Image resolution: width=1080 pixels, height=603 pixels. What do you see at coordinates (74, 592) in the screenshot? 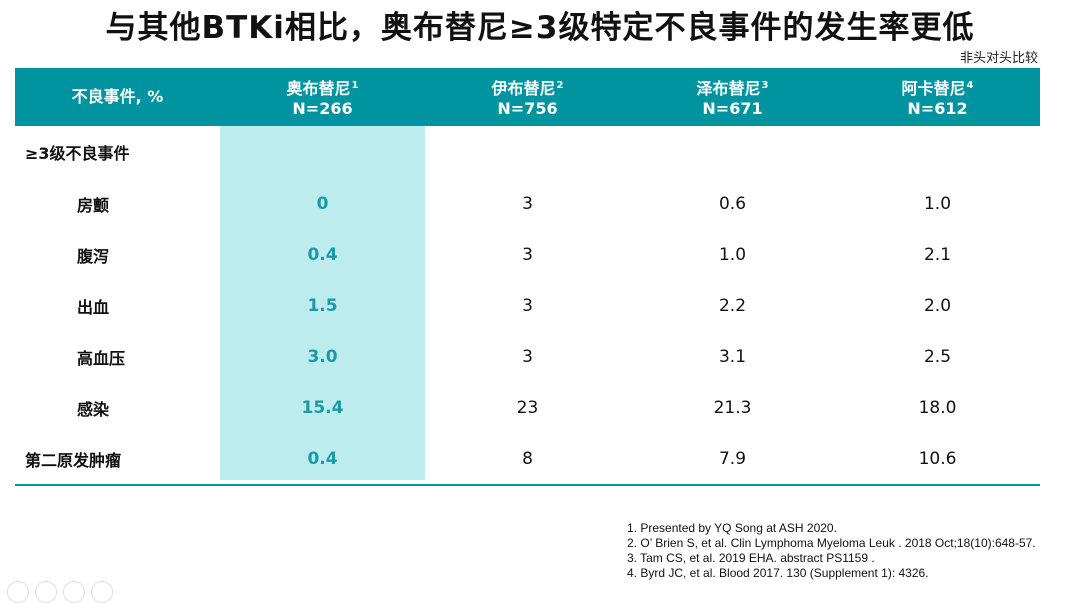
I see `slideshow-zoom-button` at bounding box center [74, 592].